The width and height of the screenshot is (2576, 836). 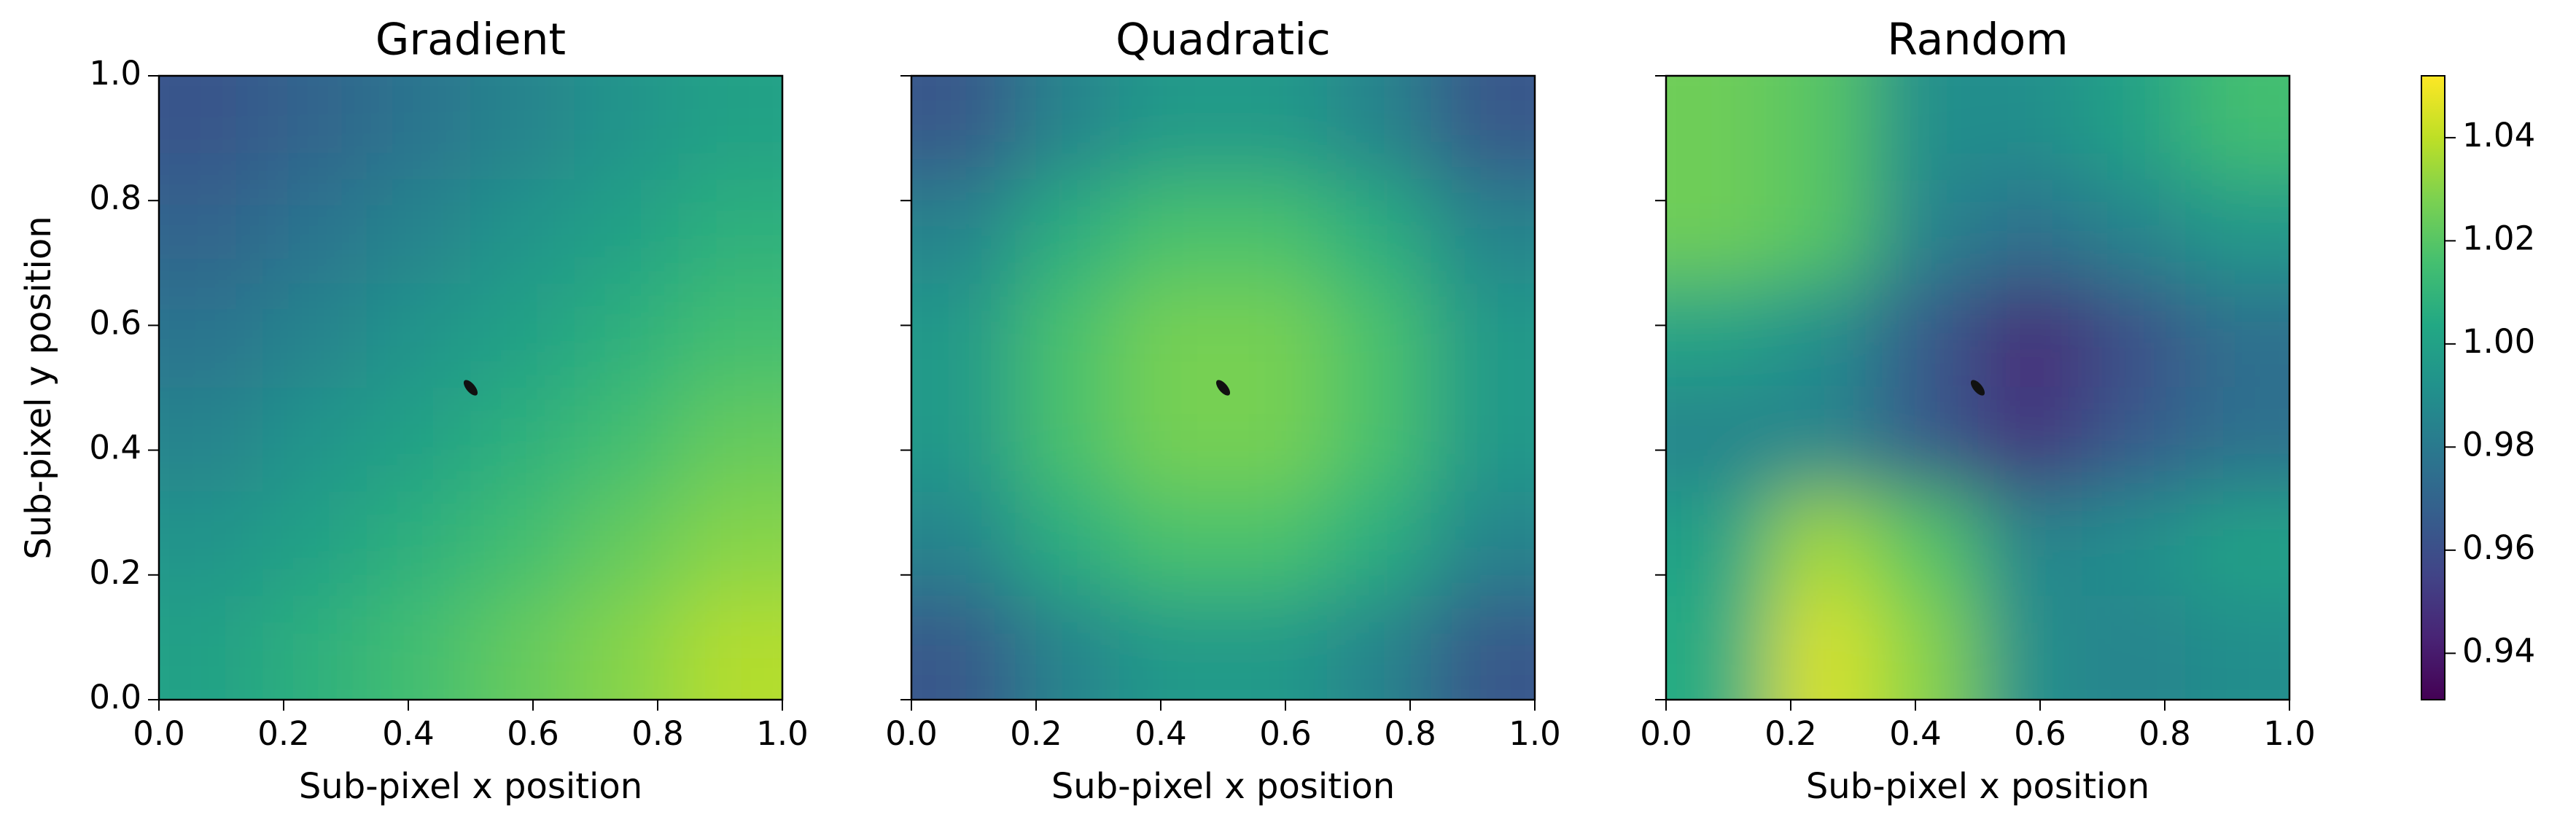 I want to click on colorbar-tick-label: 0.96, so click(x=2498, y=547).